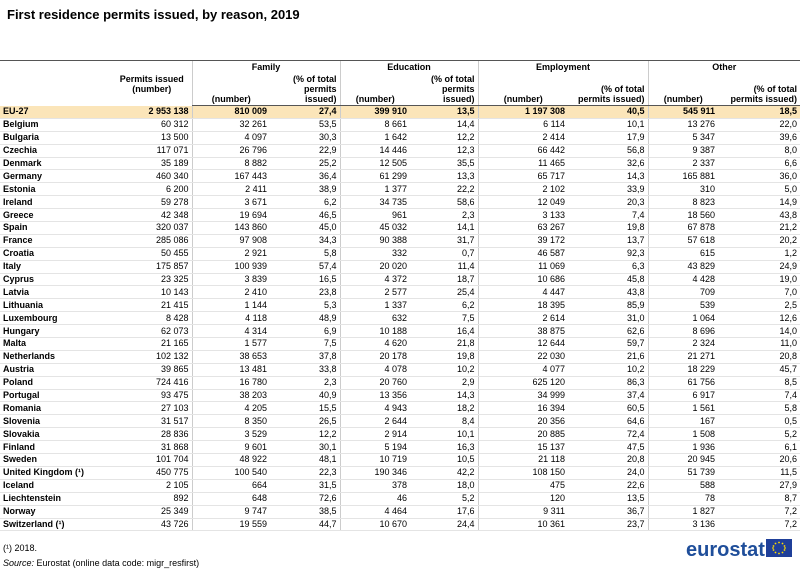 This screenshot has width=800, height=571. Describe the element at coordinates (56, 485) in the screenshot. I see `row-label: Iceland` at that location.